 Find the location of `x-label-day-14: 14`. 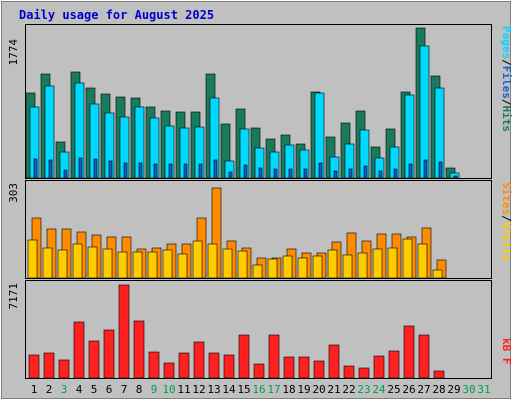

x-label-day-14: 14 is located at coordinates (229, 389).